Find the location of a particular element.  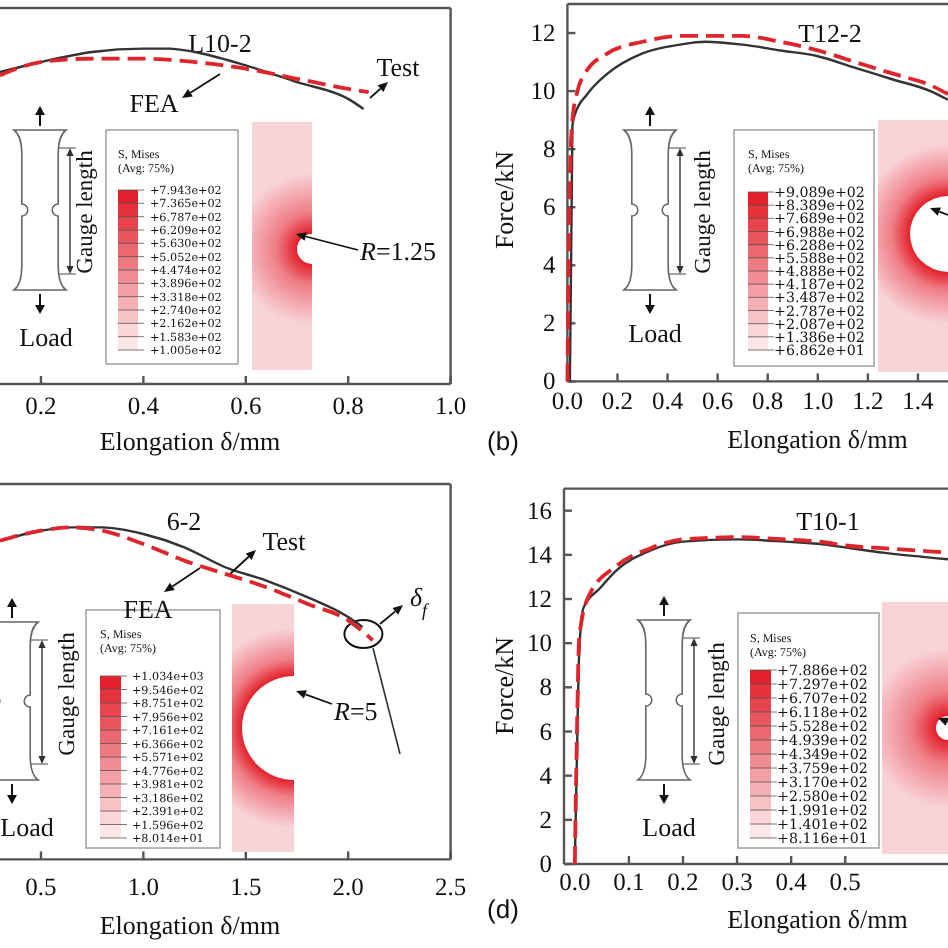

chart-title: 6-2 is located at coordinates (184, 521).